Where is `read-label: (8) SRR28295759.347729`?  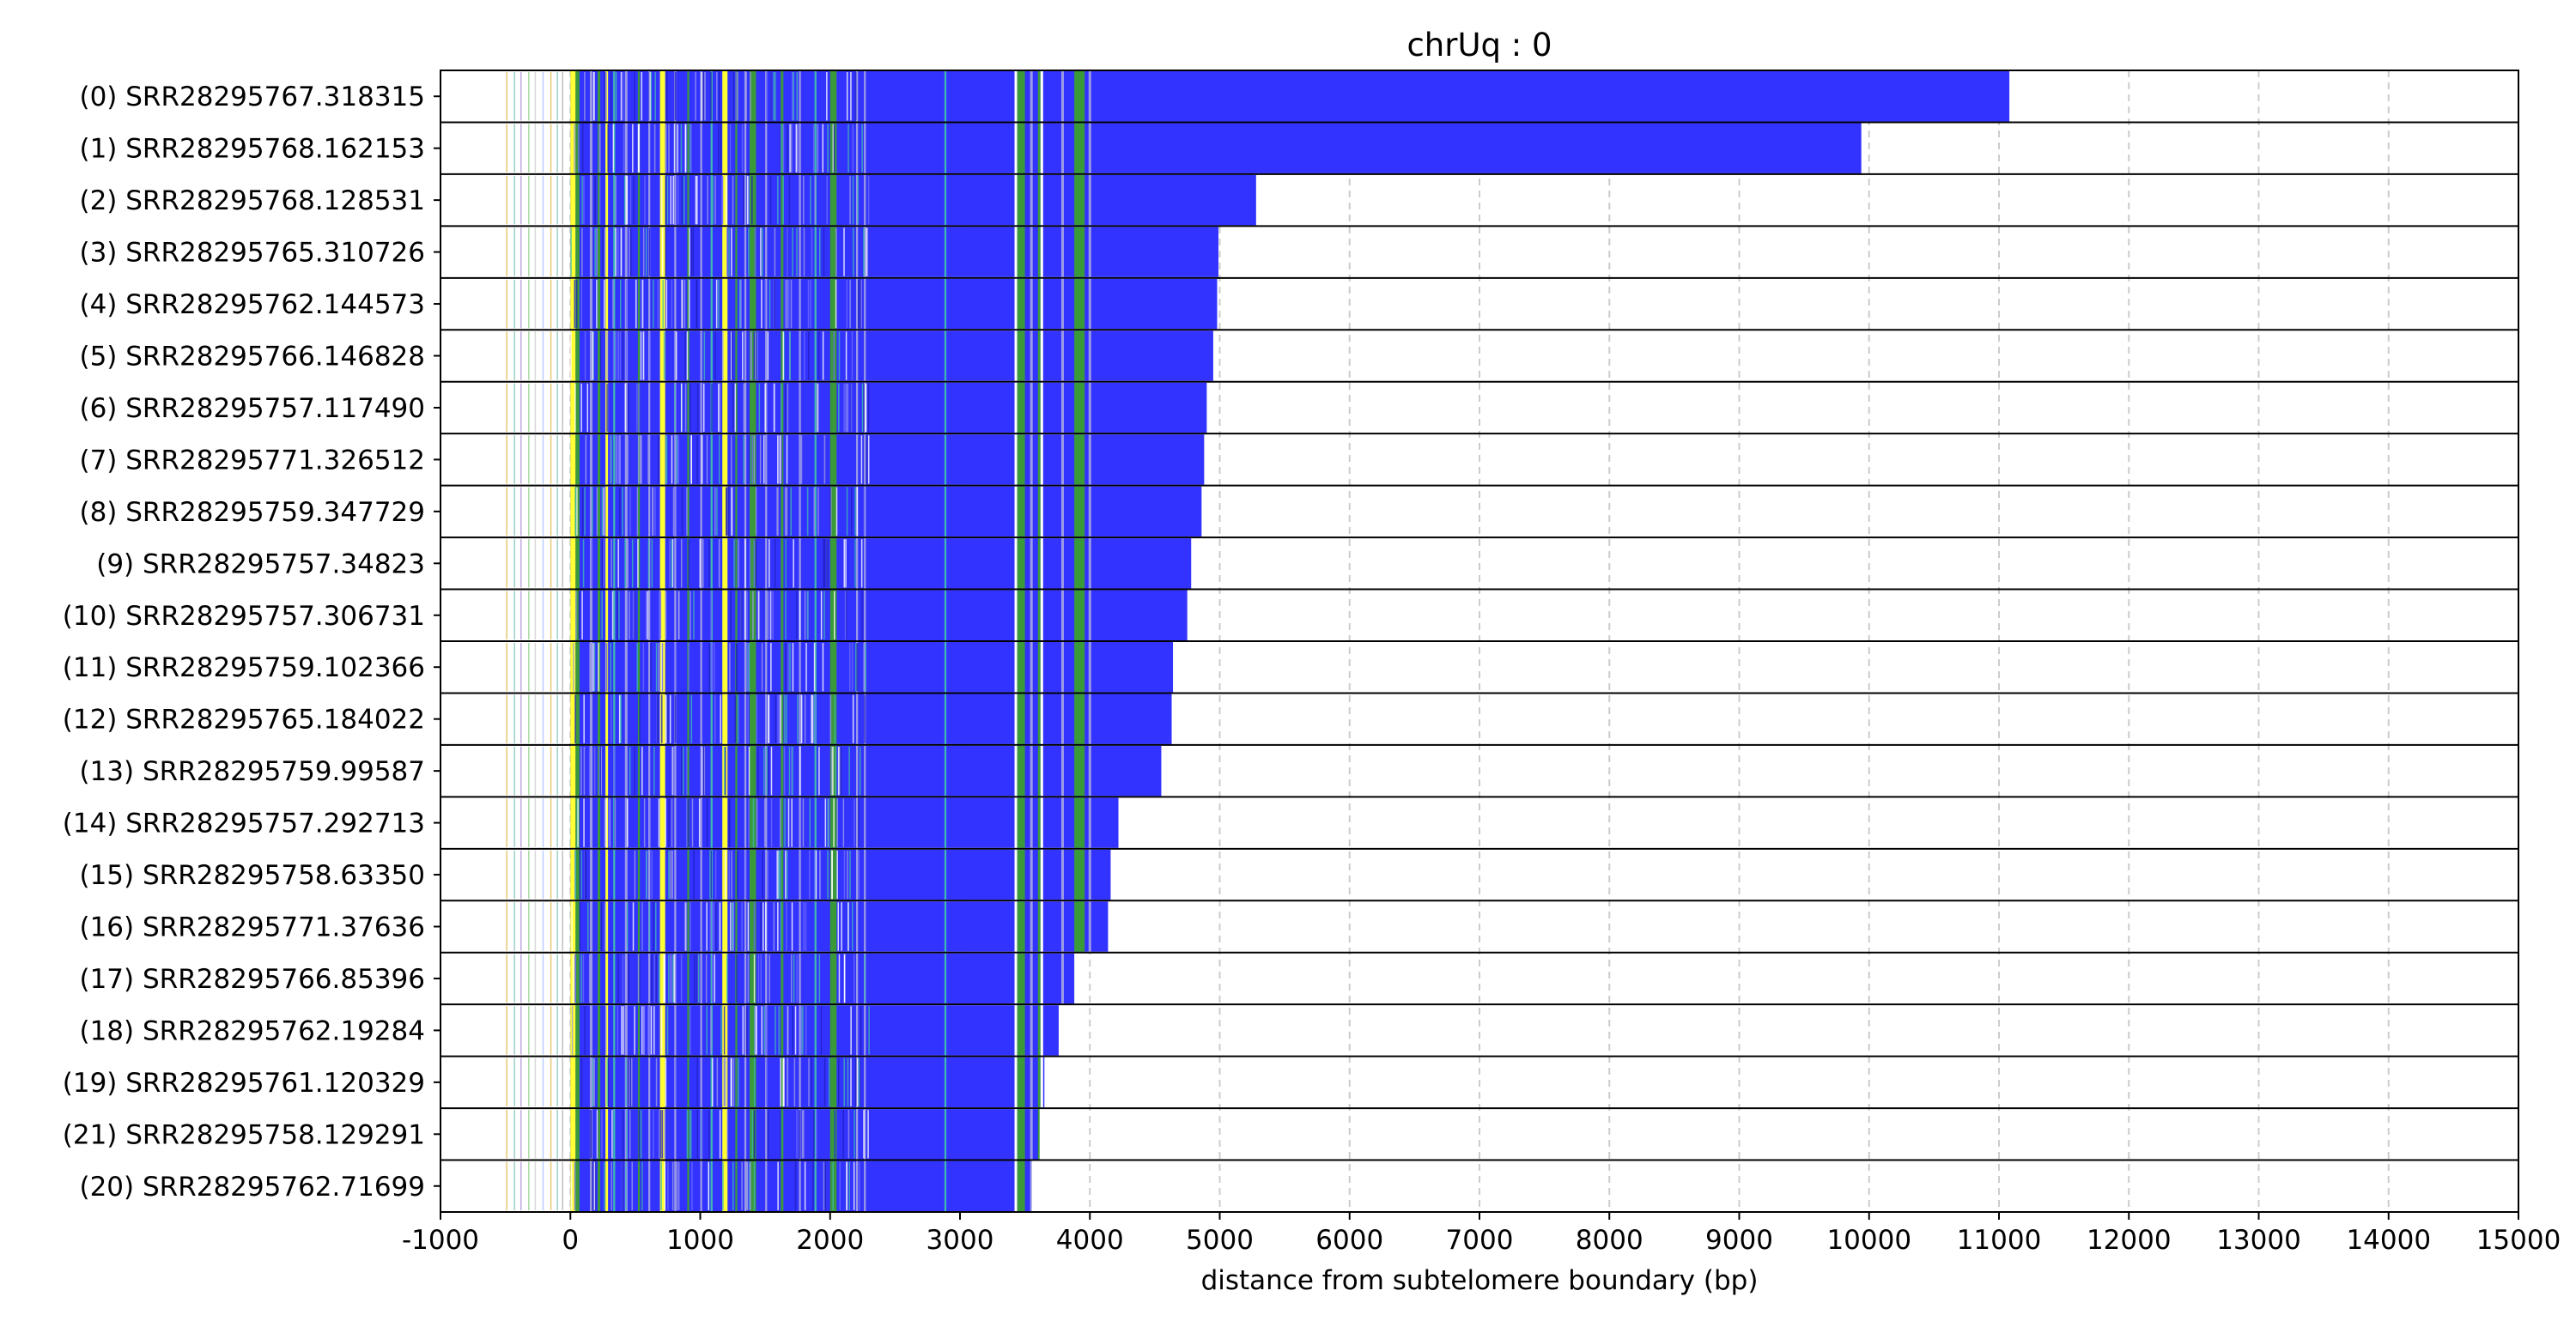 read-label: (8) SRR28295759.347729 is located at coordinates (252, 512).